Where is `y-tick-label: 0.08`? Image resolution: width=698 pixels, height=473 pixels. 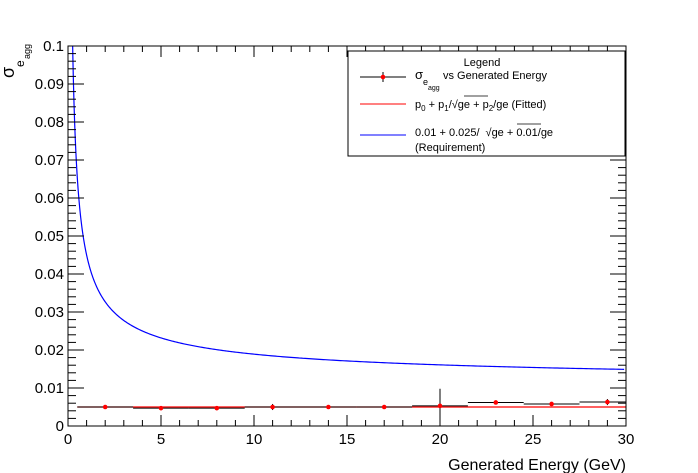 y-tick-label: 0.08 is located at coordinates (49, 122).